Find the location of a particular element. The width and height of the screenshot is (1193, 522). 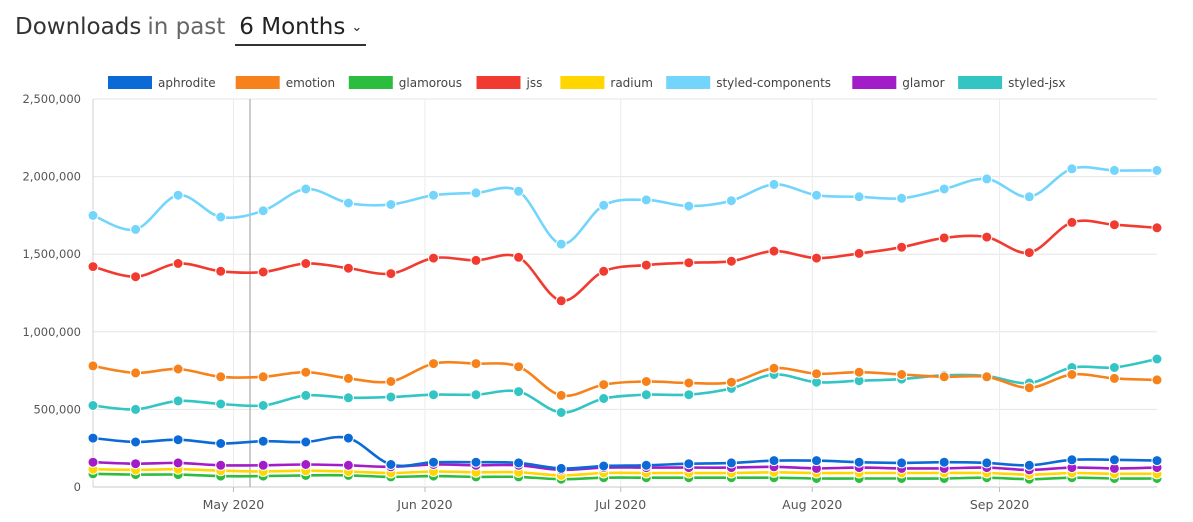

legend-item-glamor: glamor is located at coordinates (898, 83).